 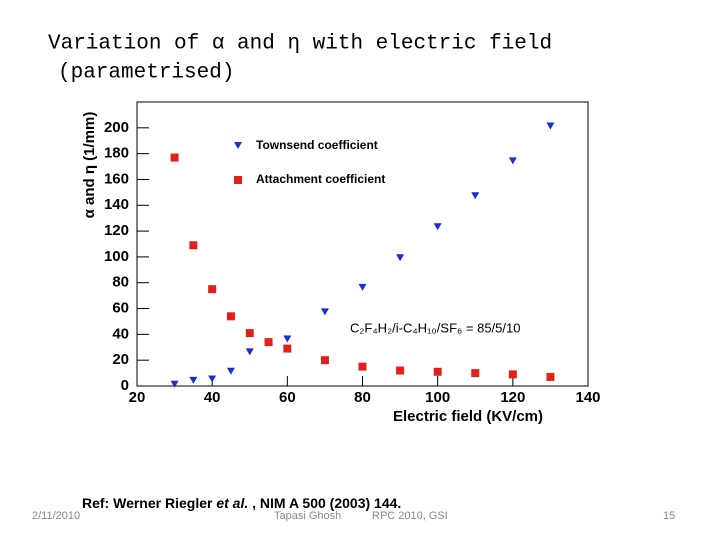 What do you see at coordinates (56, 516) in the screenshot?
I see `date: 2/11/2010` at bounding box center [56, 516].